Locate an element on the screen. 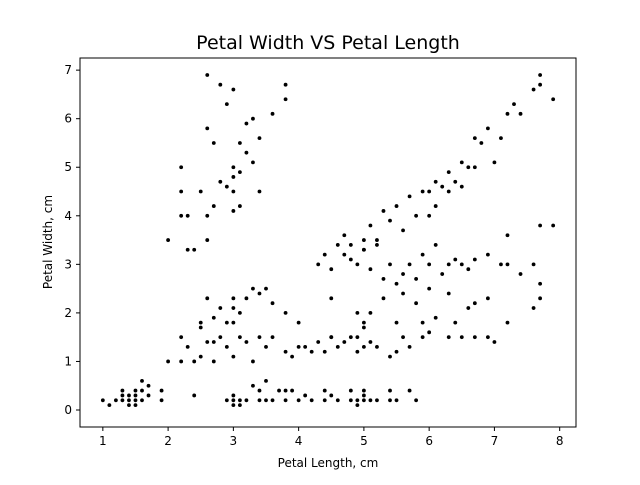 This screenshot has width=640, height=485. y-tick-label: 7 is located at coordinates (68, 70).